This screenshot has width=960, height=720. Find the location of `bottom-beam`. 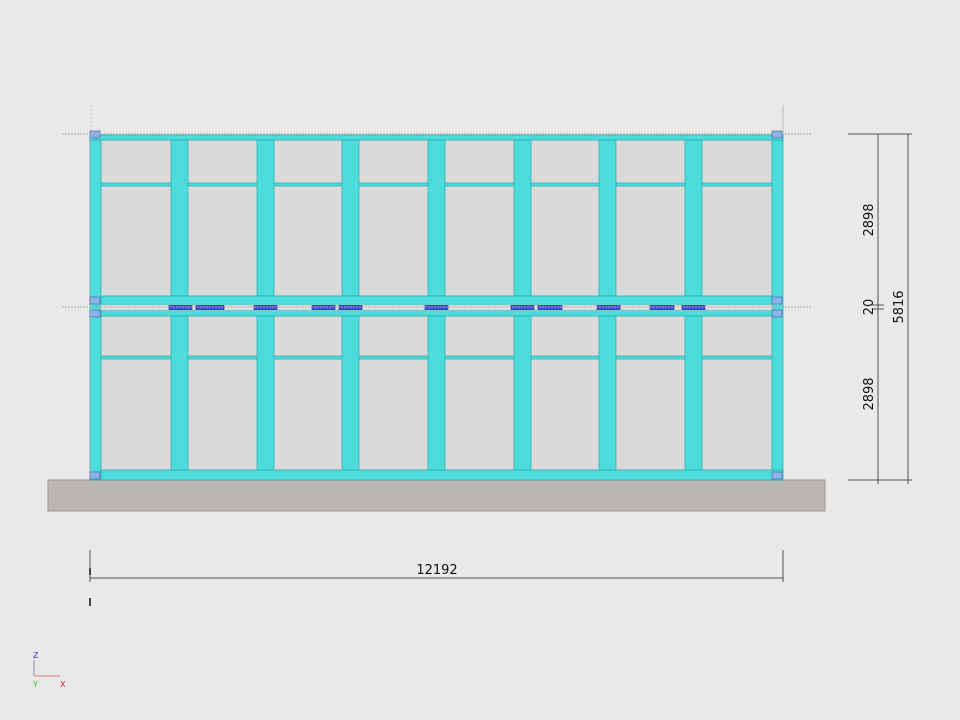

bottom-beam is located at coordinates (442, 475).